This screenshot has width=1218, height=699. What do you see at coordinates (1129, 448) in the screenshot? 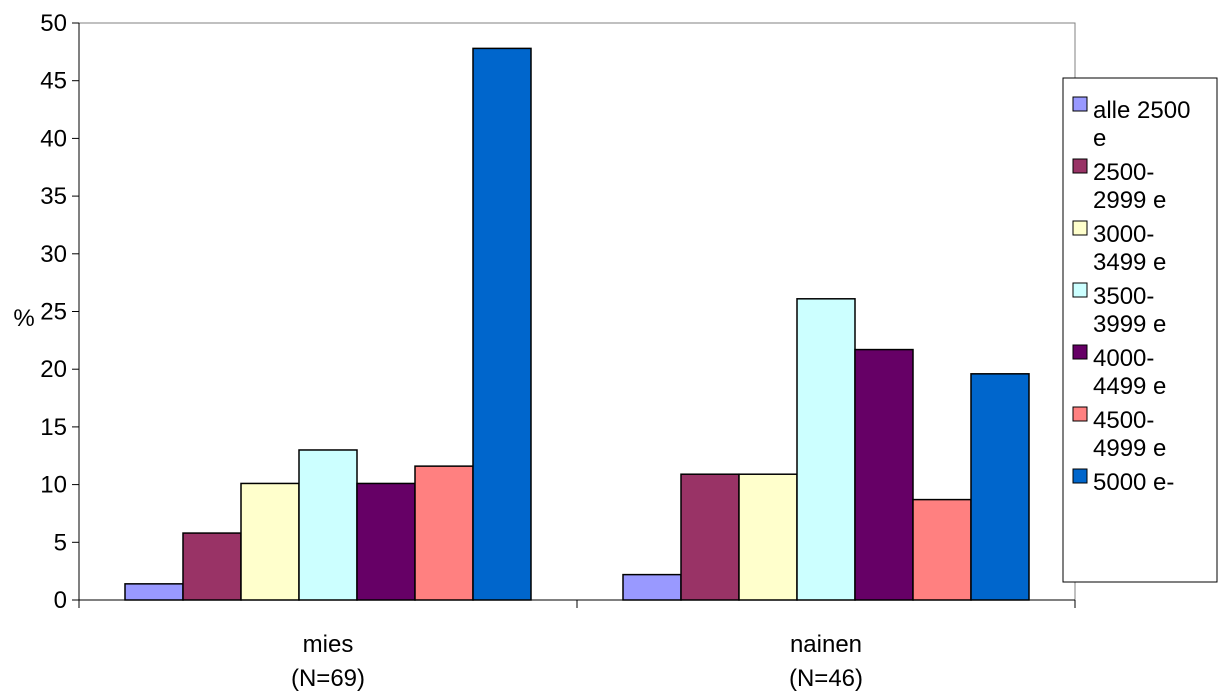
I see `legend-label: 4999 e` at bounding box center [1129, 448].